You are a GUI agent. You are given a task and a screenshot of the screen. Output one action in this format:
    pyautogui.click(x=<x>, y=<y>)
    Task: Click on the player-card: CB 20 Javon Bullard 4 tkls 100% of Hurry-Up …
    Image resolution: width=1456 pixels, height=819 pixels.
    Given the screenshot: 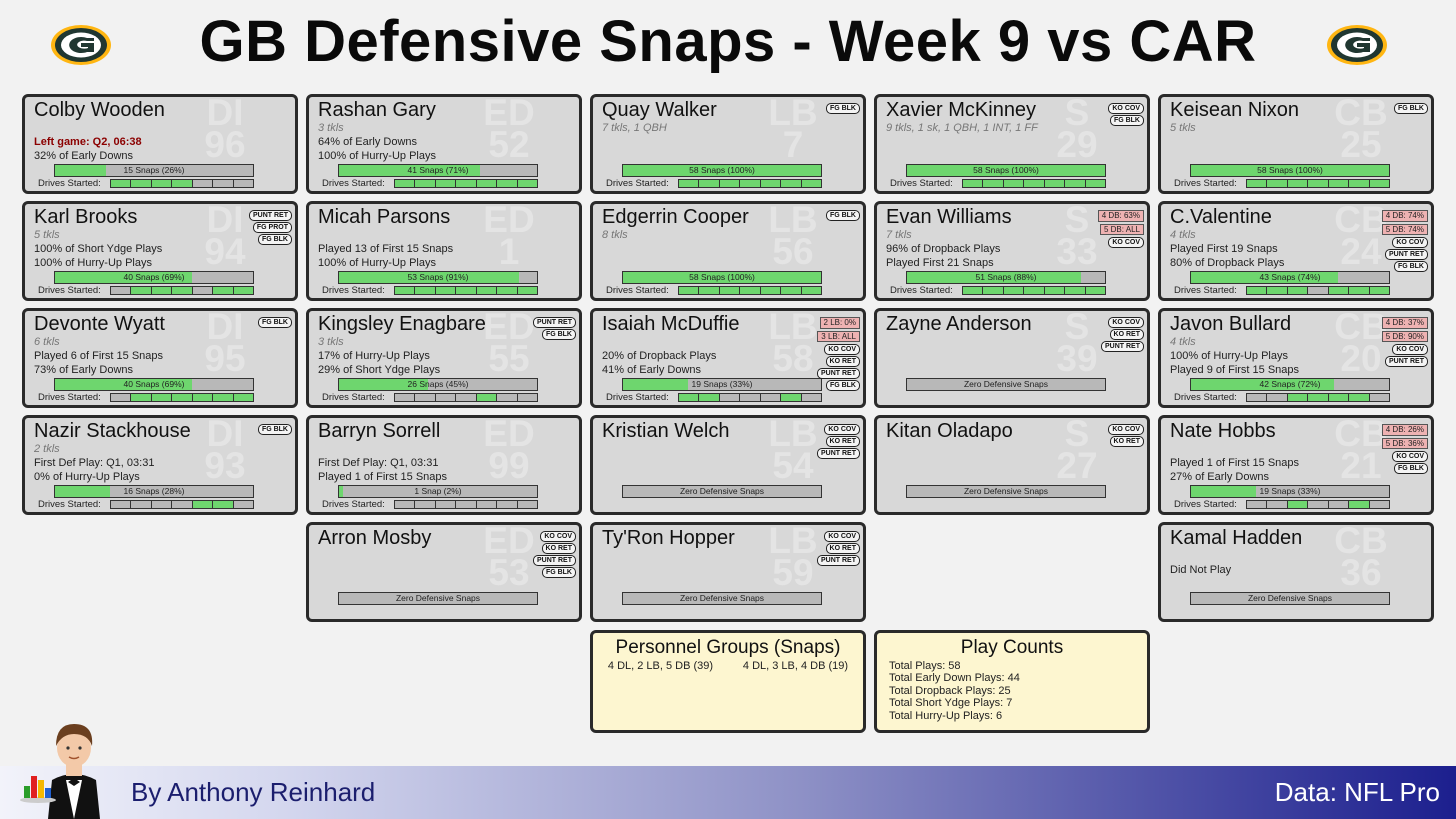 What is the action you would take?
    pyautogui.click(x=1296, y=358)
    